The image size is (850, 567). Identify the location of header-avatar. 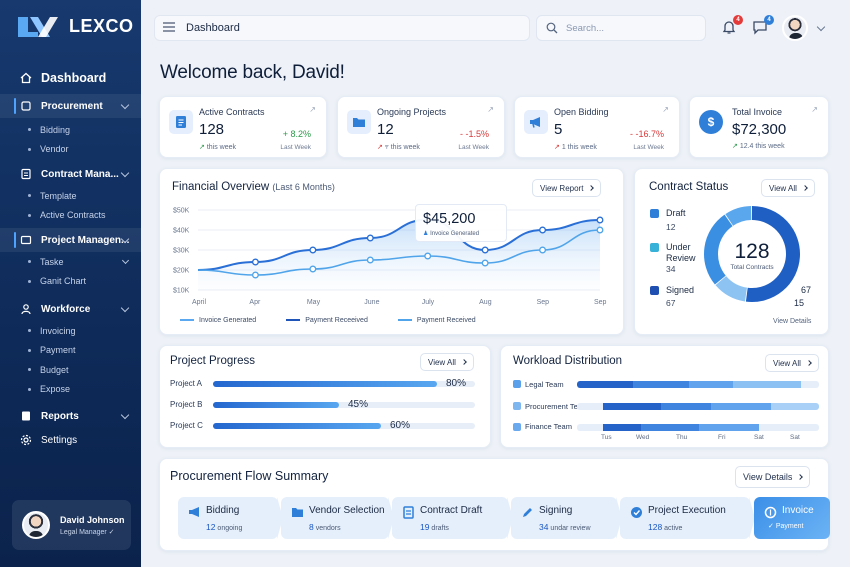
(795, 28).